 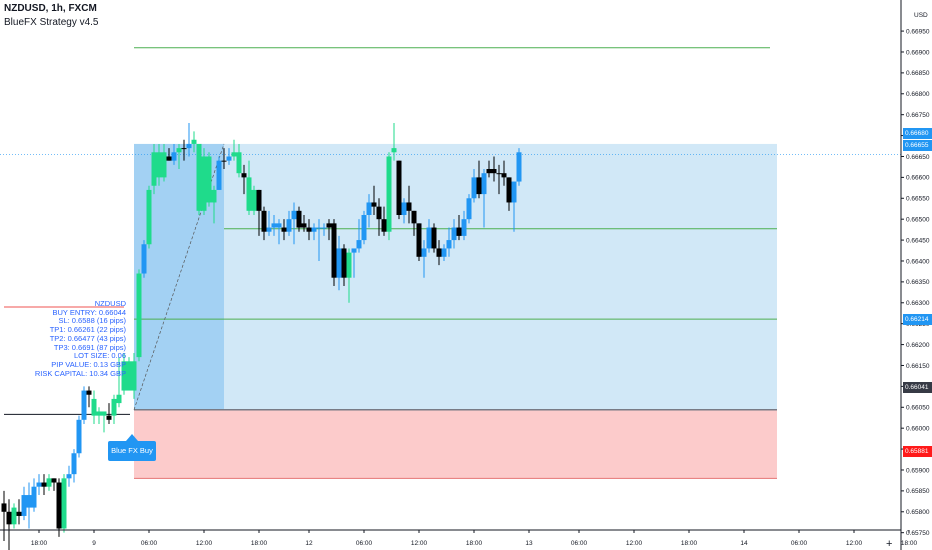 What do you see at coordinates (917, 387) in the screenshot?
I see `price-tag-entry: 0.66041` at bounding box center [917, 387].